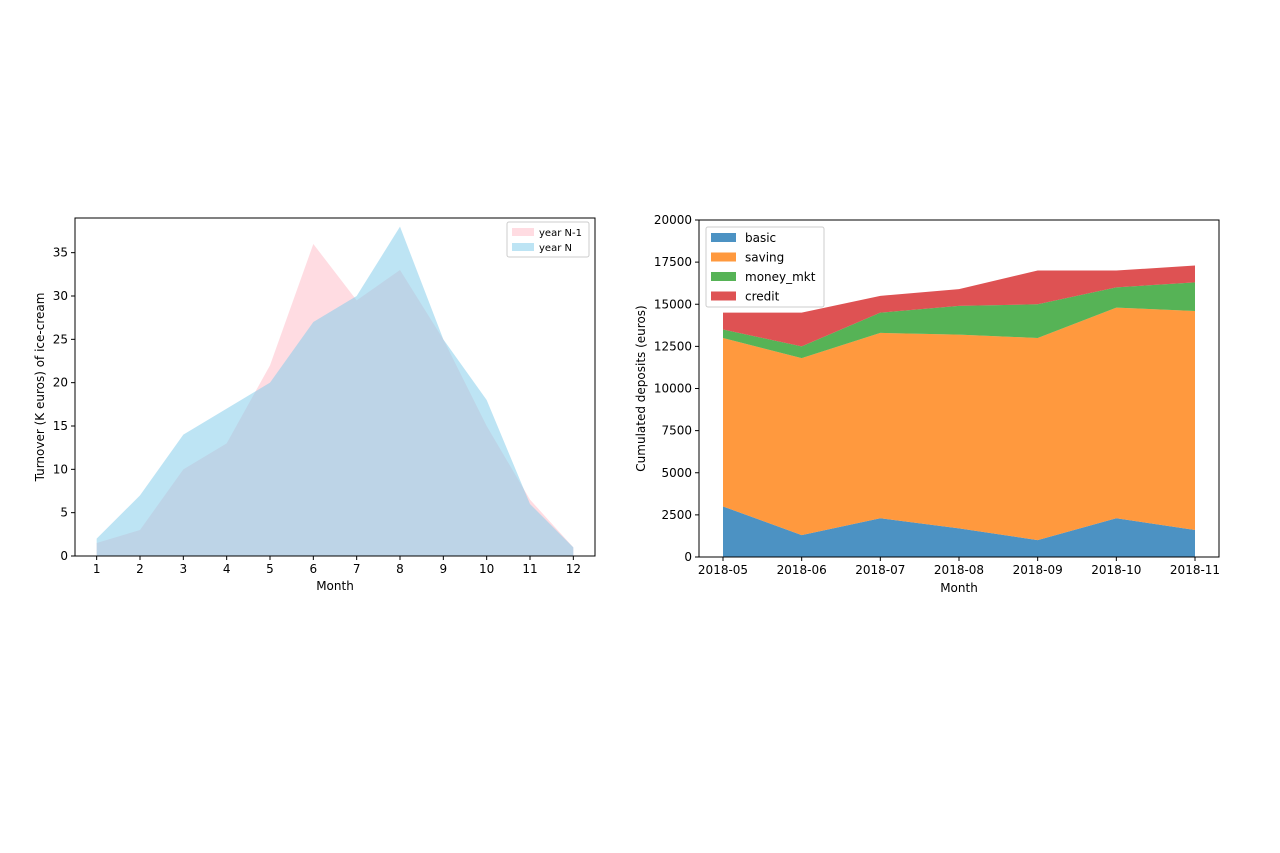 The width and height of the screenshot is (1280, 853). Describe the element at coordinates (676, 515) in the screenshot. I see `y-tick-label: 2500` at that location.